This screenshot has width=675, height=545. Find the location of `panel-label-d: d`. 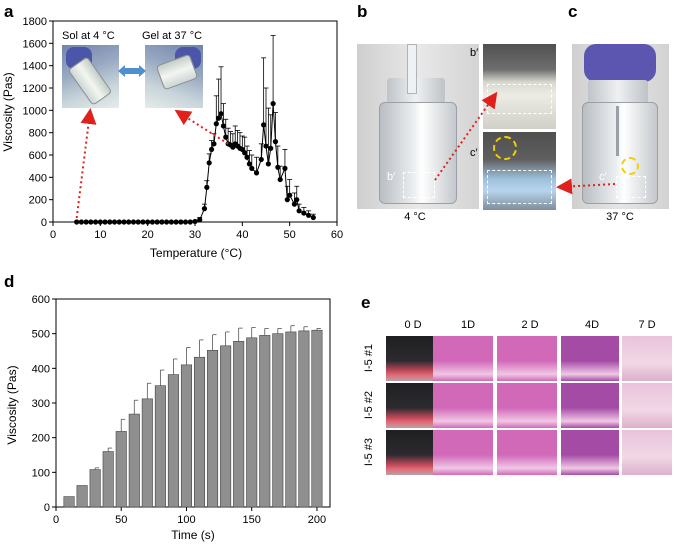

panel-label-d: d is located at coordinates (9, 281).